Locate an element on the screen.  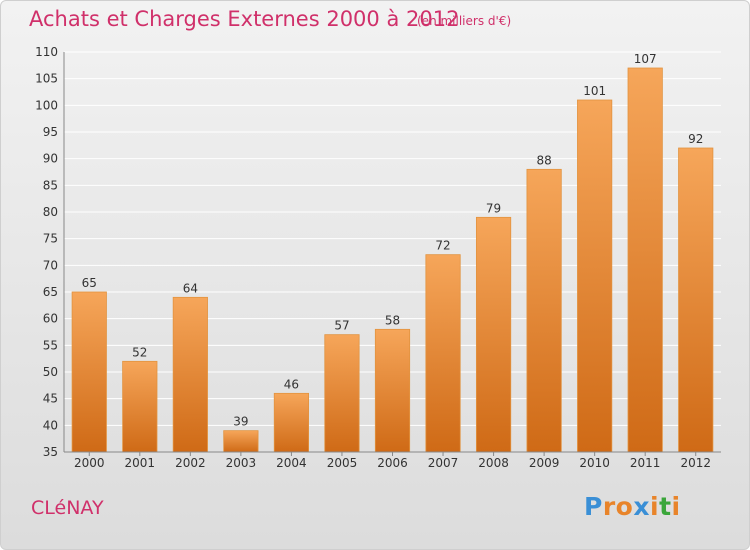
bar-value-label: 107 is located at coordinates (645, 59).